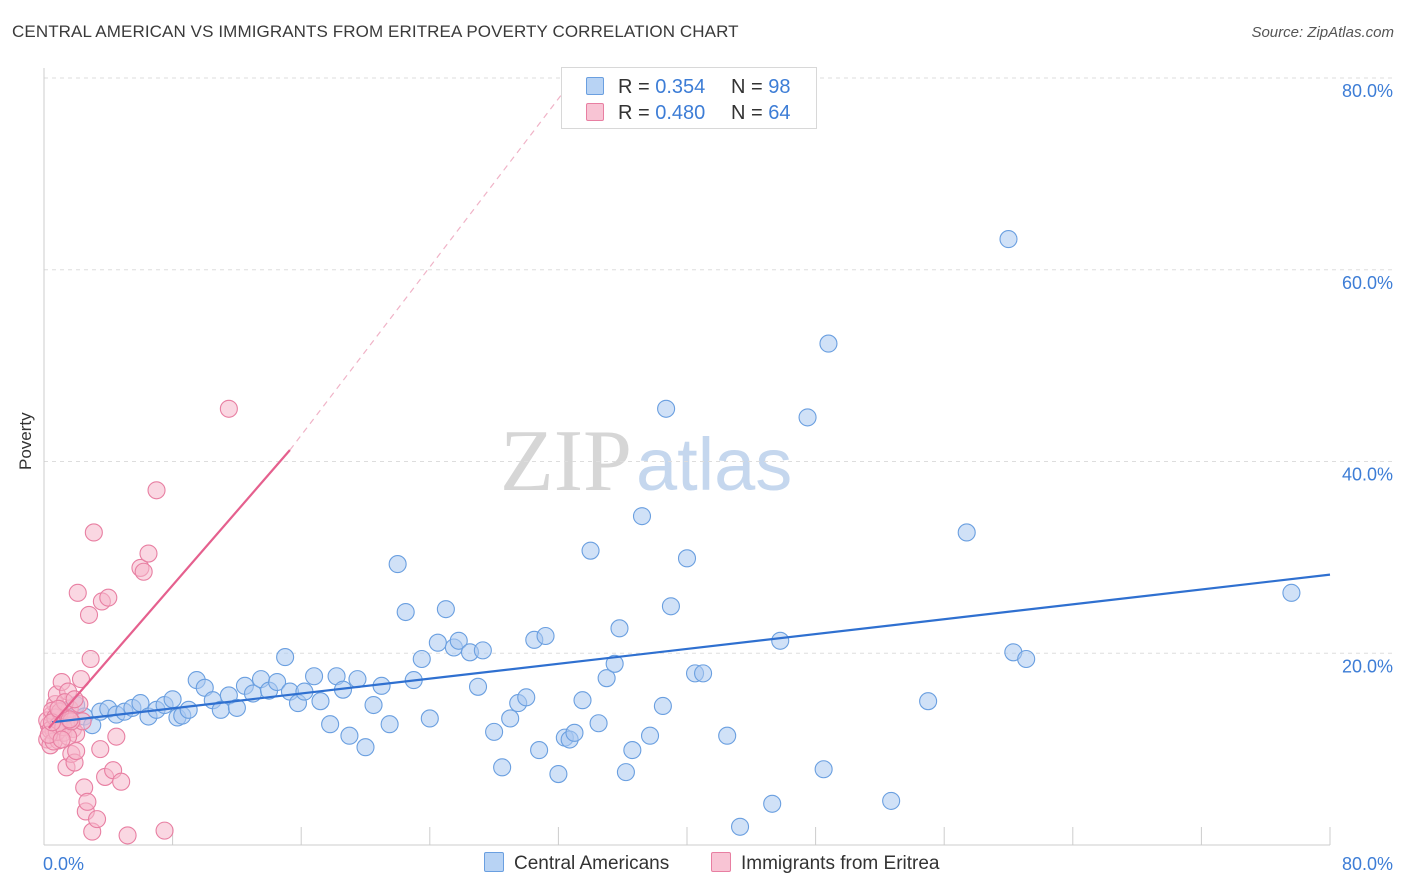 This screenshot has width=1406, height=892. Describe the element at coordinates (1367, 864) in the screenshot. I see `x-tick-label: 80.0%` at that location.